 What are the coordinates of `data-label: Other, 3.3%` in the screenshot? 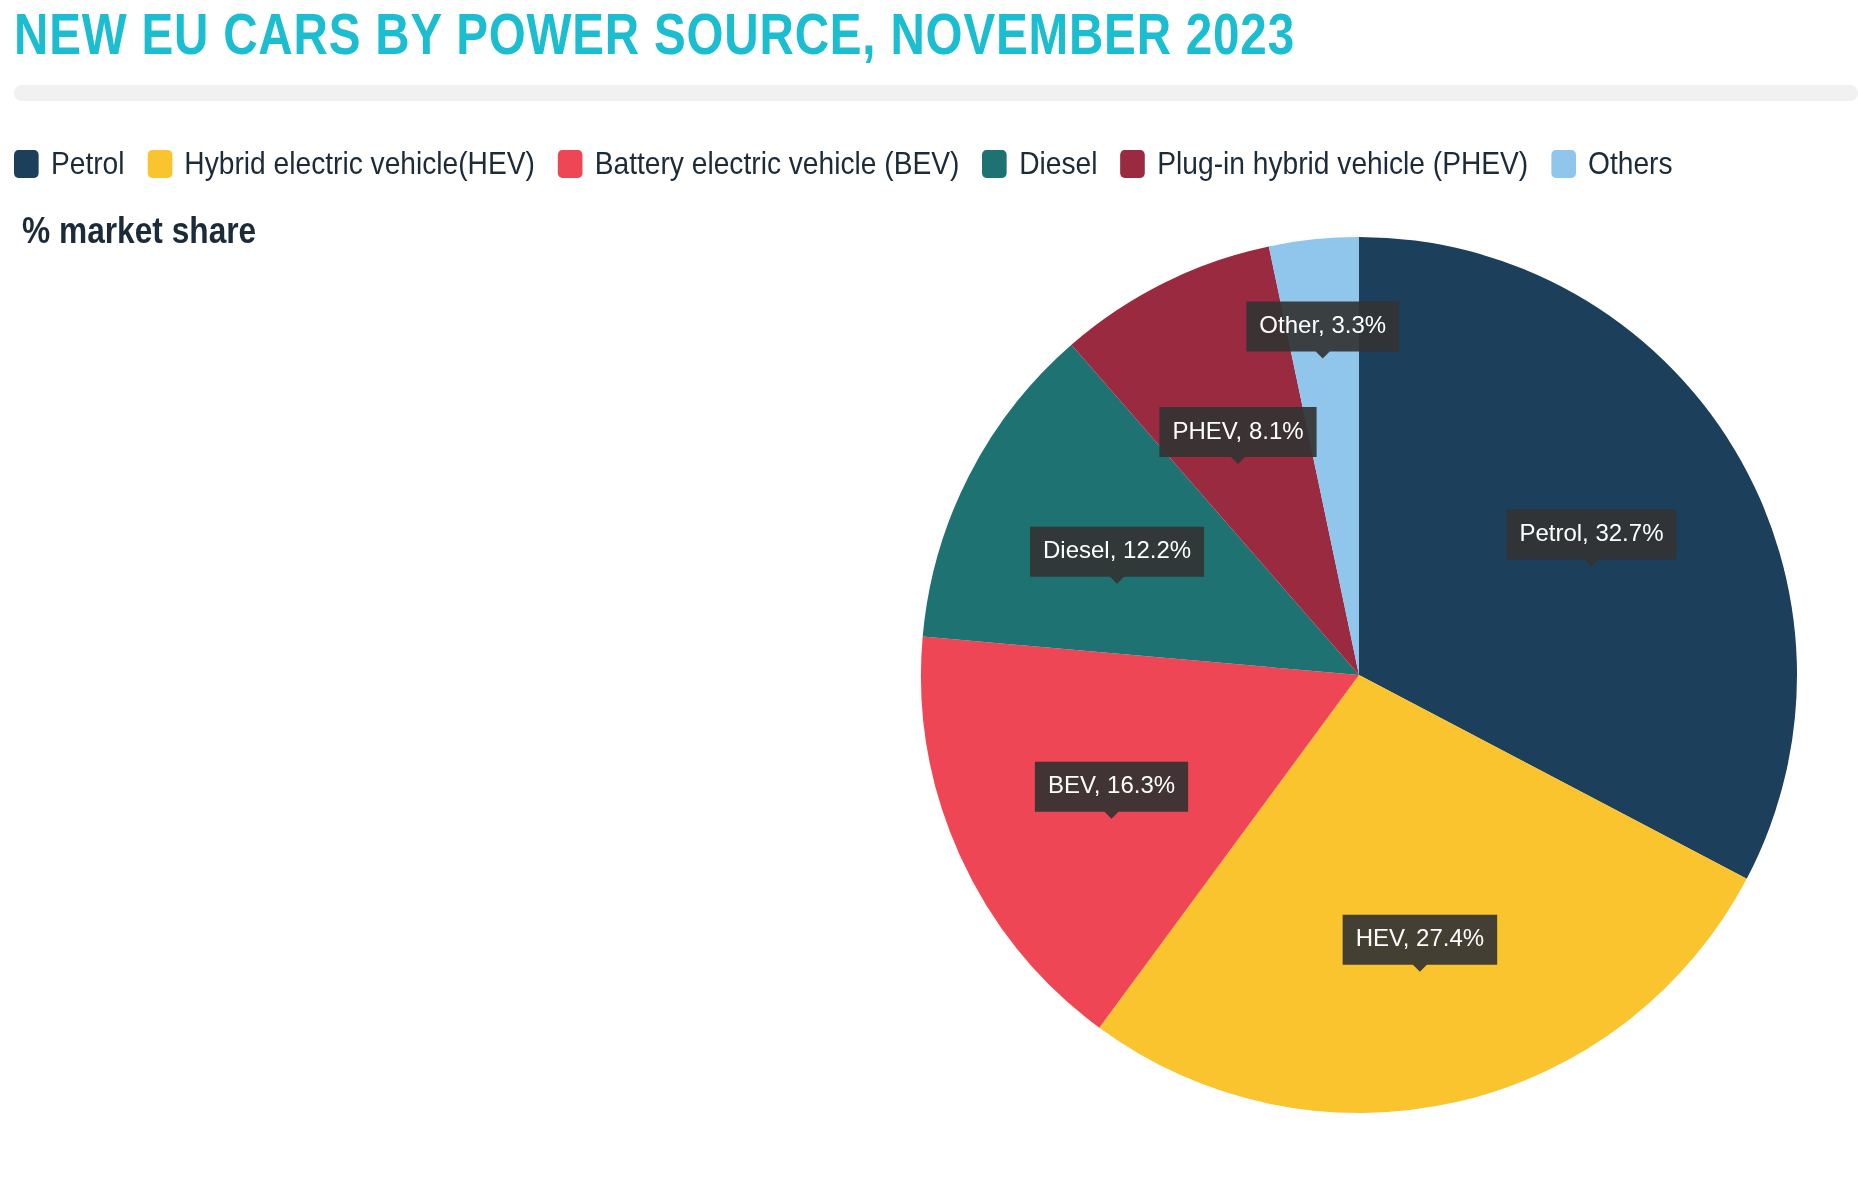 It's located at (1323, 325).